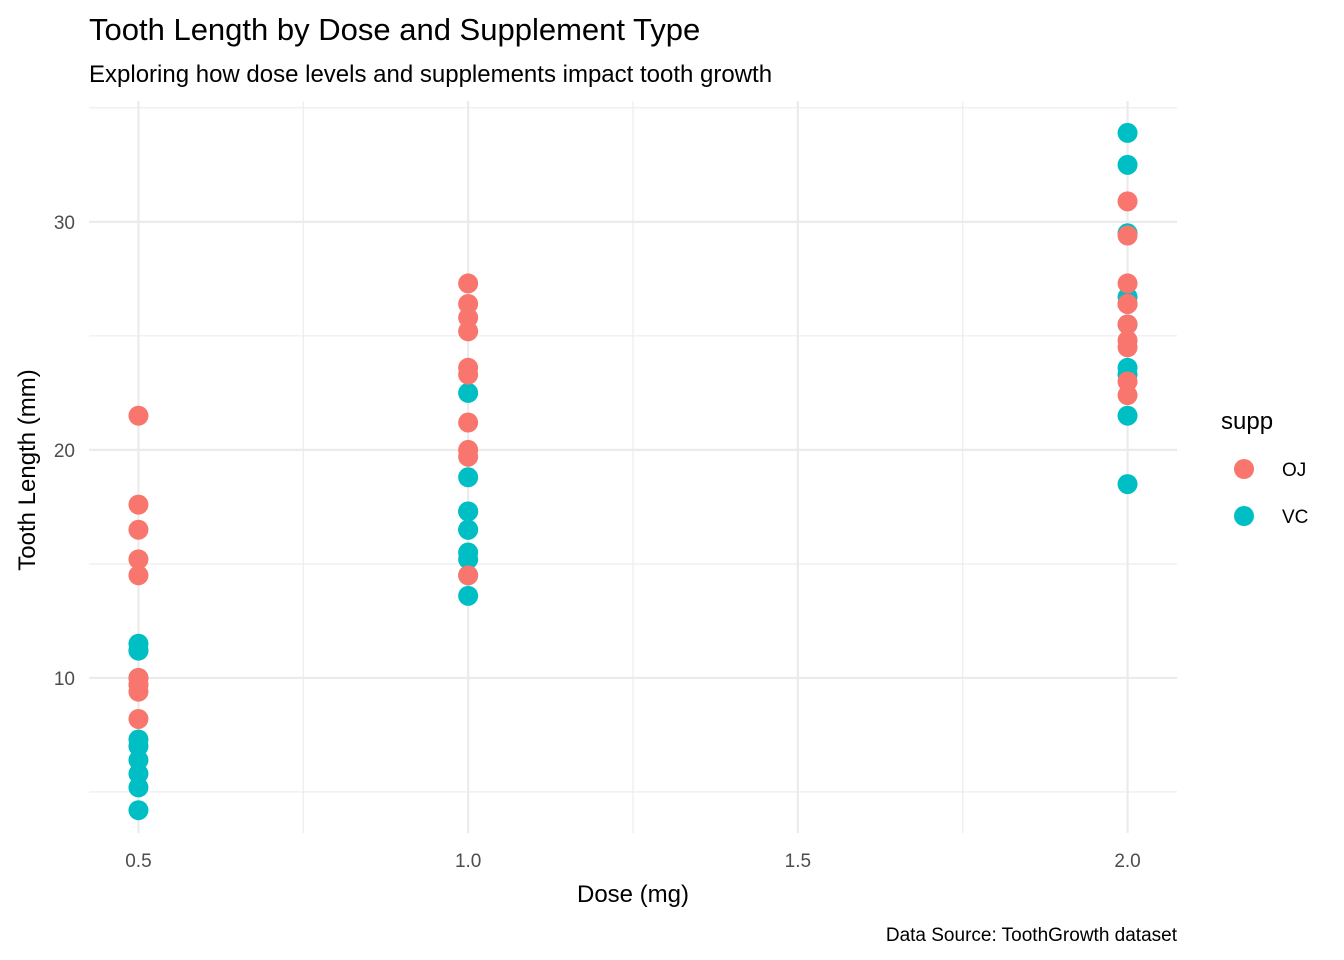 Image resolution: width=1344 pixels, height=960 pixels. I want to click on x-tick-label: 0.5, so click(138, 861).